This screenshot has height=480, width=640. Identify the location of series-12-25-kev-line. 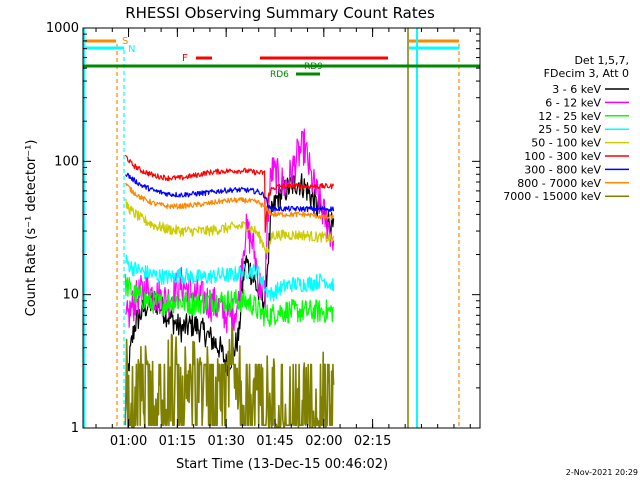
(229, 300).